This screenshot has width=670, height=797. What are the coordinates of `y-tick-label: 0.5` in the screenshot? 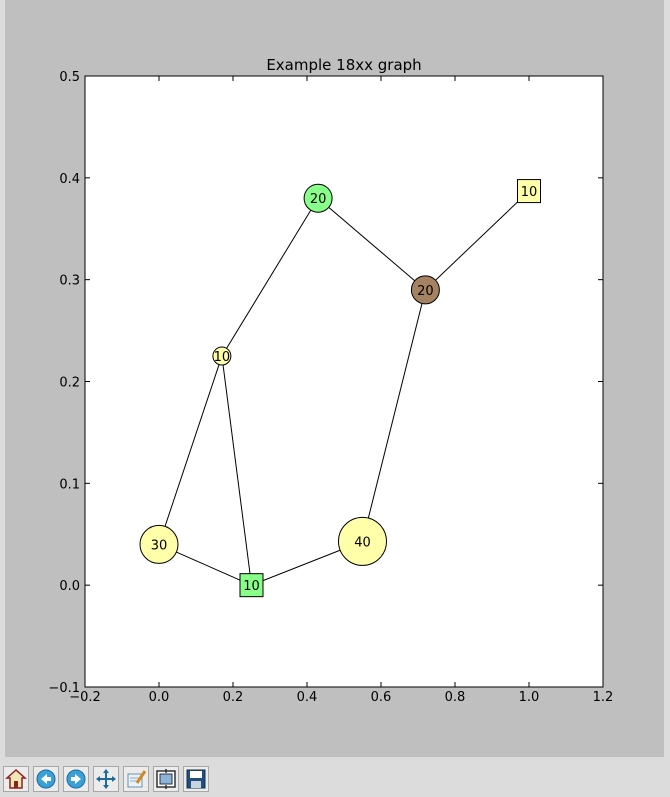 It's located at (69, 77).